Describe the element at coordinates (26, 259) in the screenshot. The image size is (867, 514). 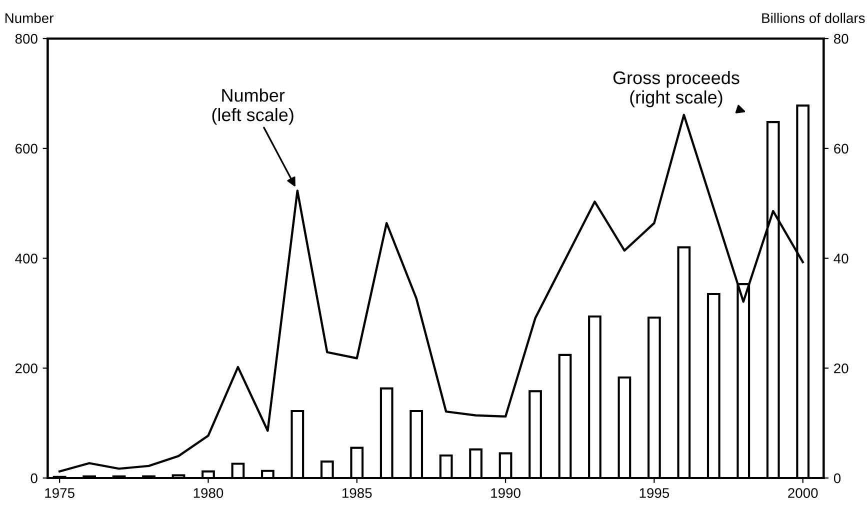
I see `y-tick-label: 400` at that location.